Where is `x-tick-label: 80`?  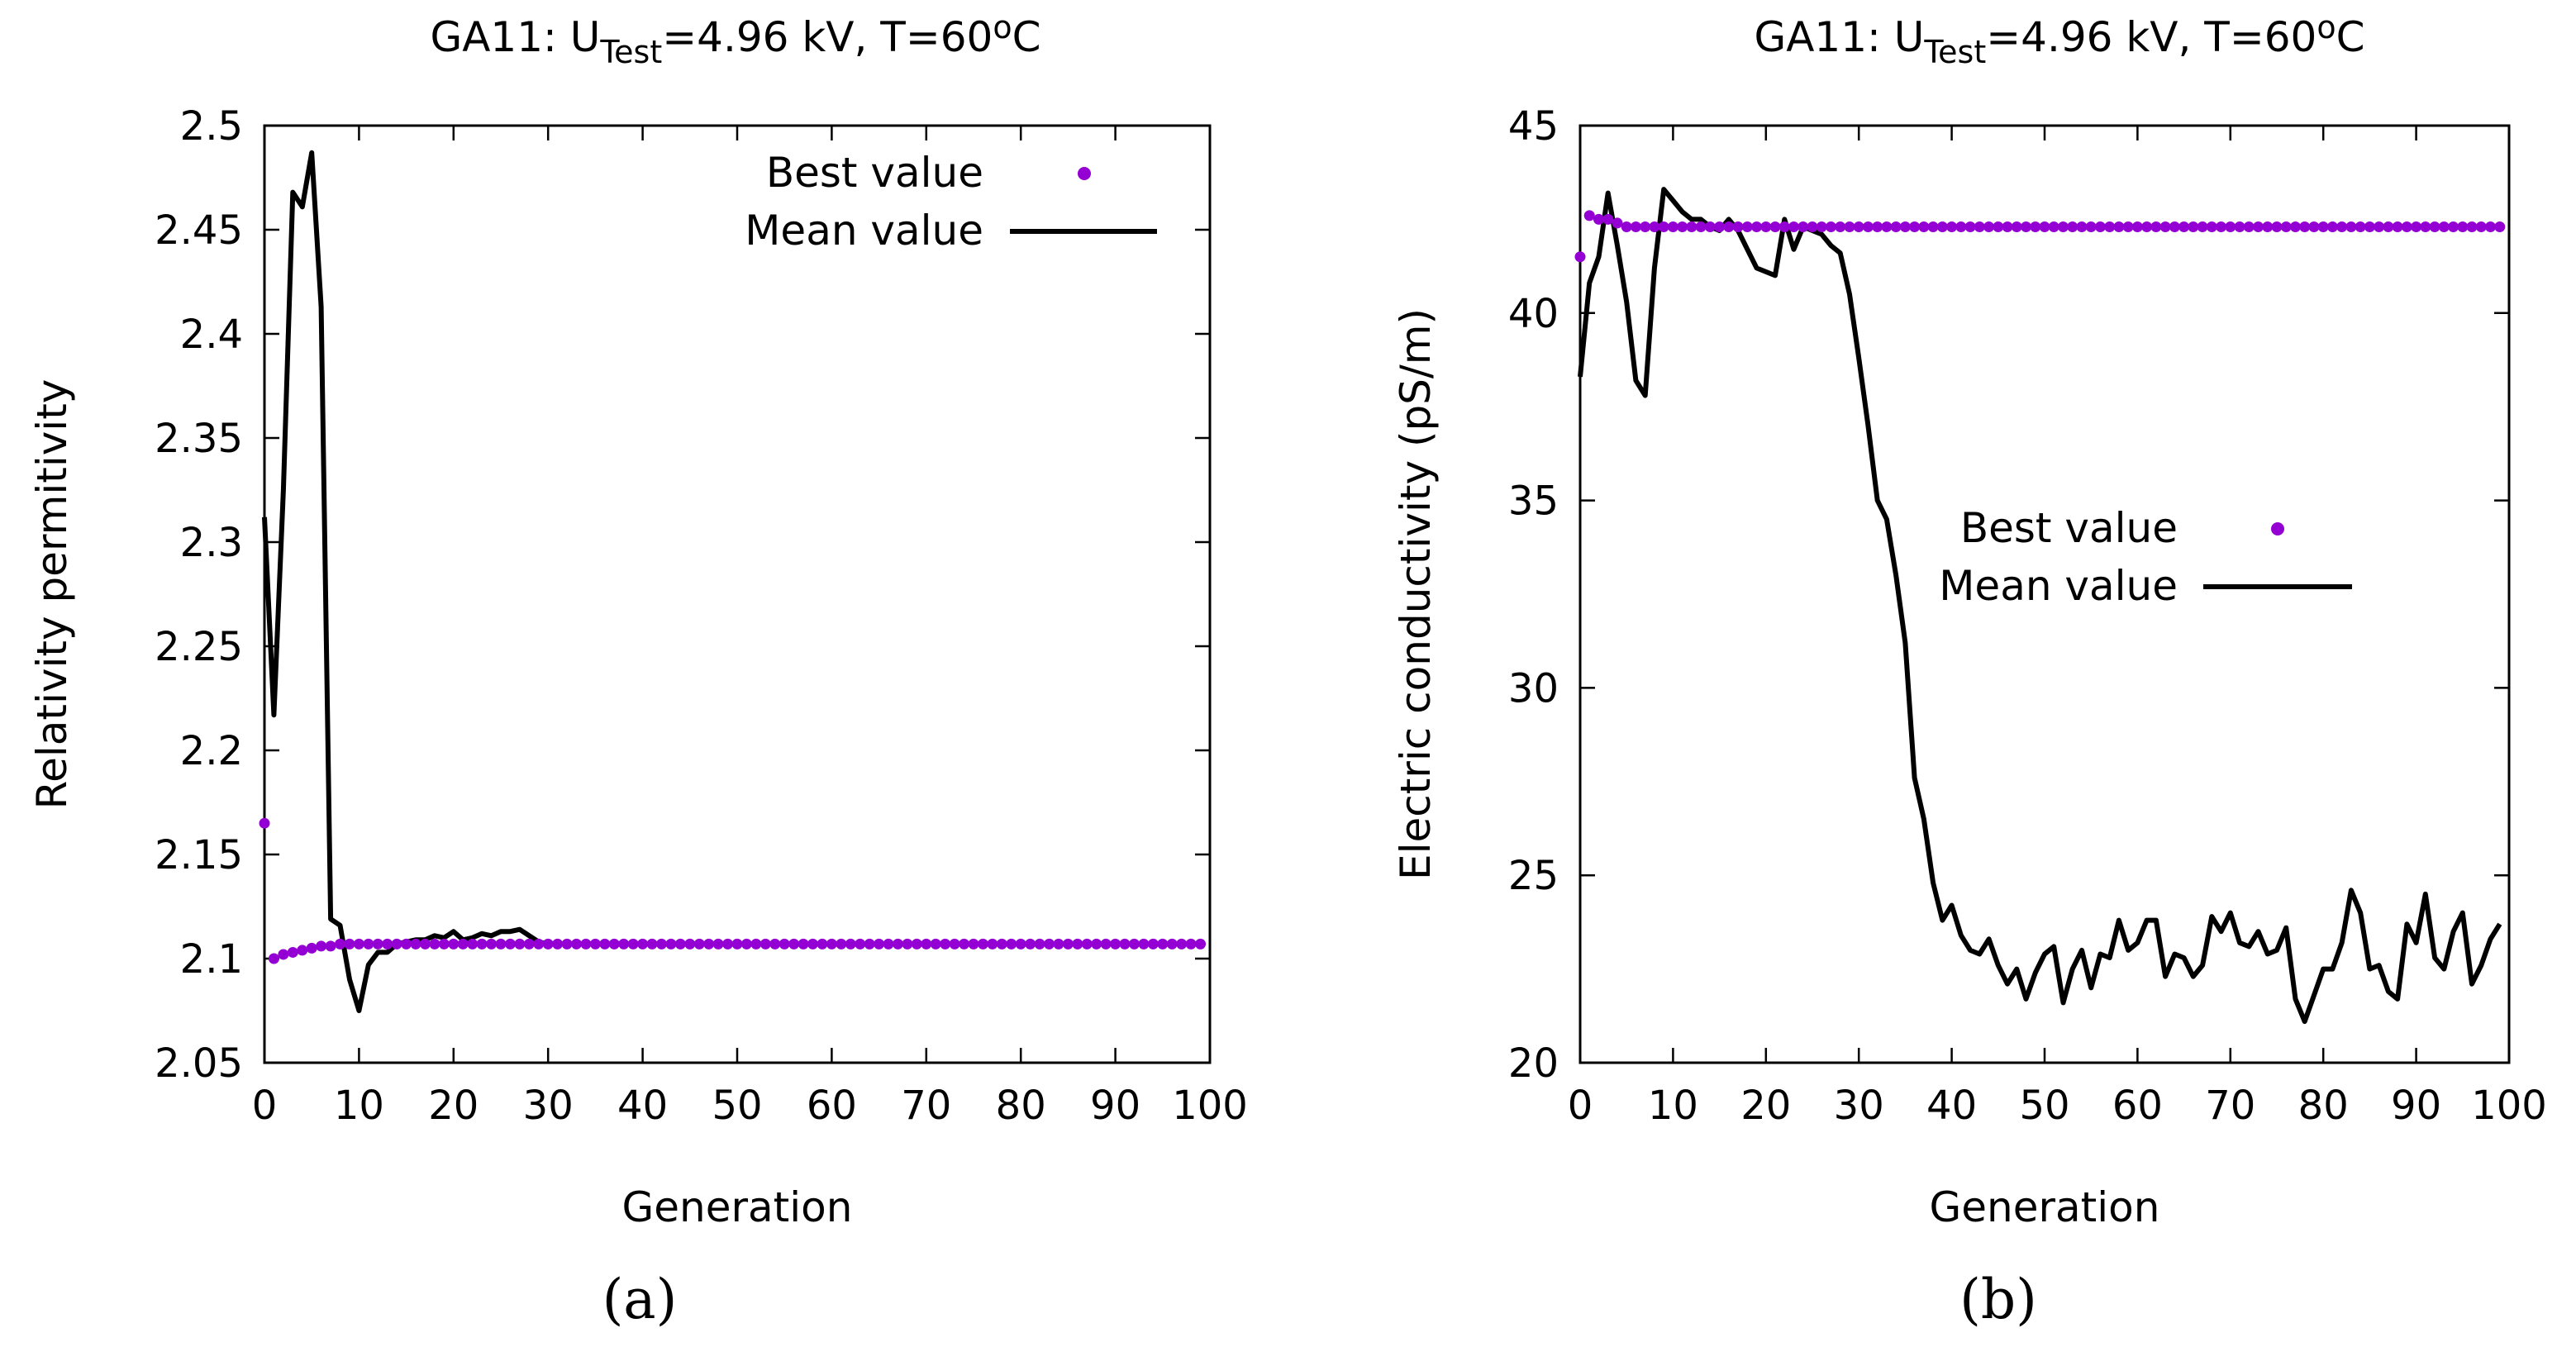 x-tick-label: 80 is located at coordinates (1021, 1106).